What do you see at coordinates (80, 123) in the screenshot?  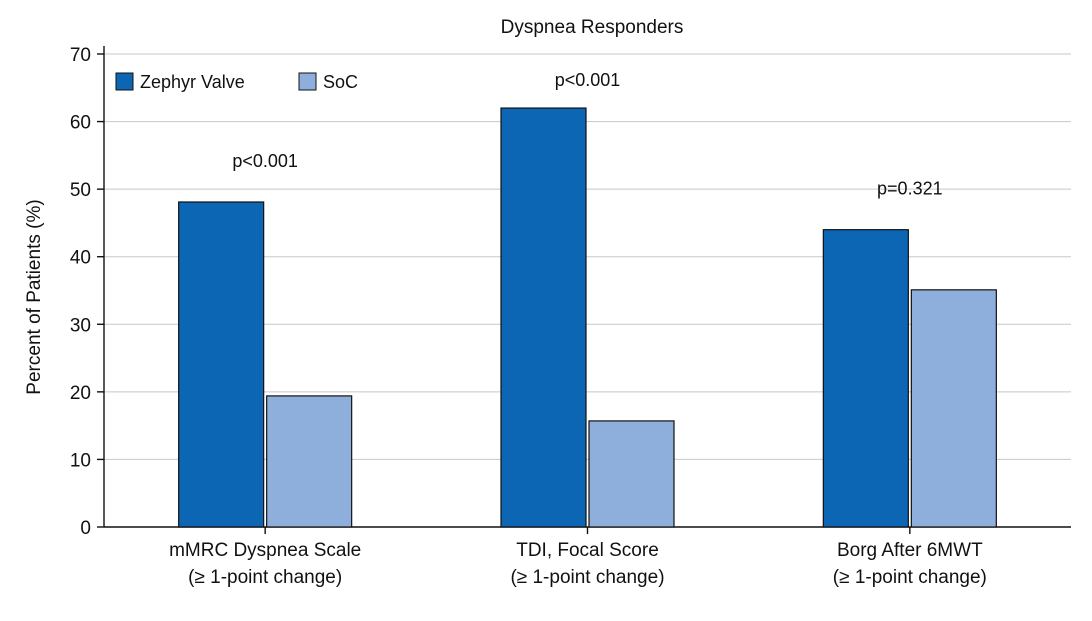 I see `y-tick-label: 60` at bounding box center [80, 123].